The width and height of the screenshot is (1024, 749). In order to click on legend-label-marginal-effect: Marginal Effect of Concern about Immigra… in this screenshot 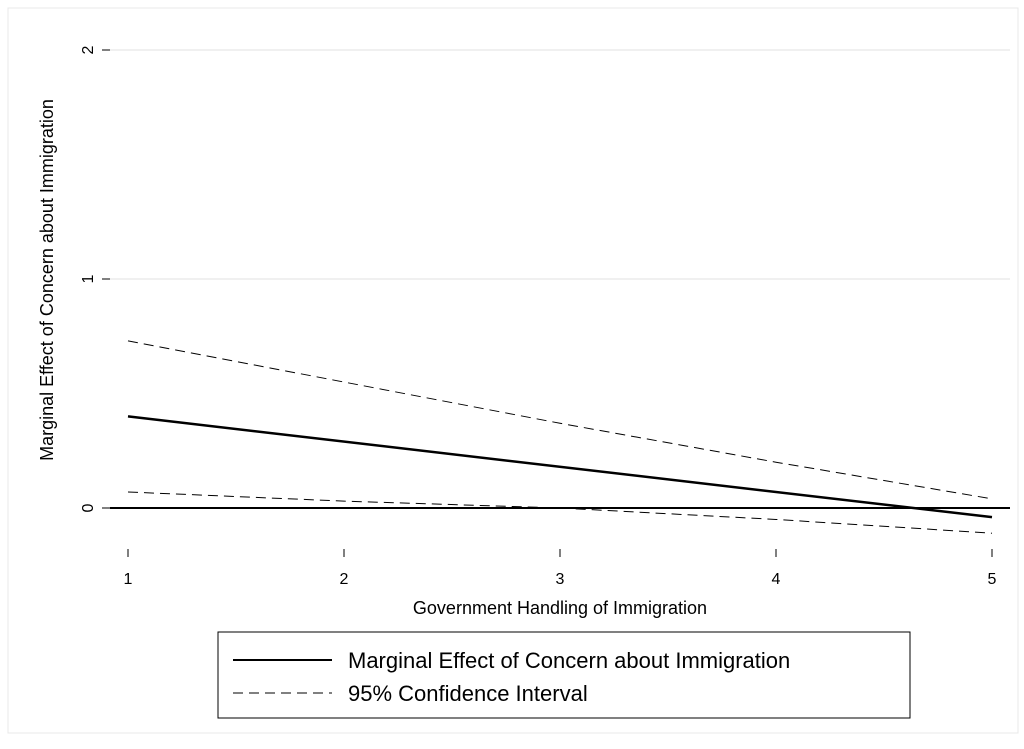, I will do `click(569, 660)`.